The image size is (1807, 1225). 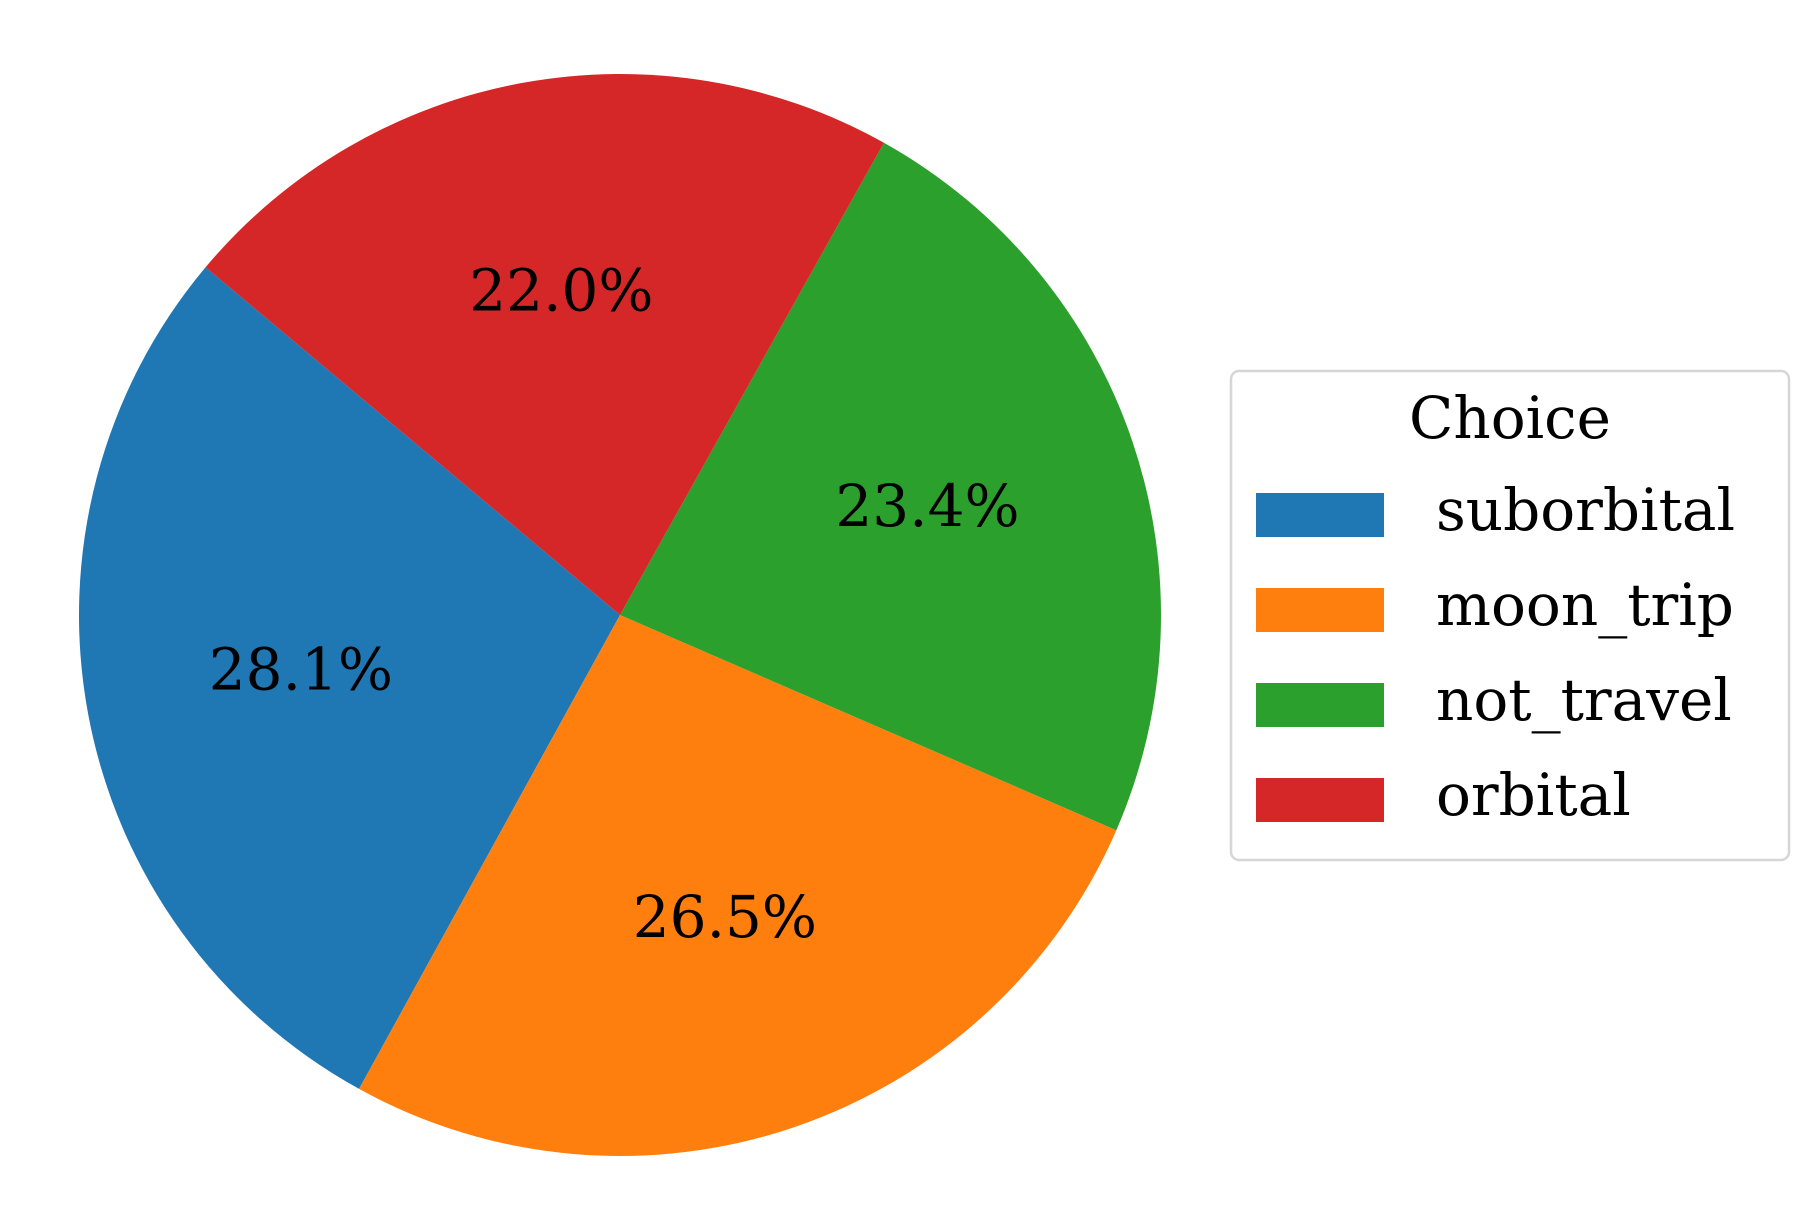 I want to click on legend-label: orbital, so click(x=1533, y=795).